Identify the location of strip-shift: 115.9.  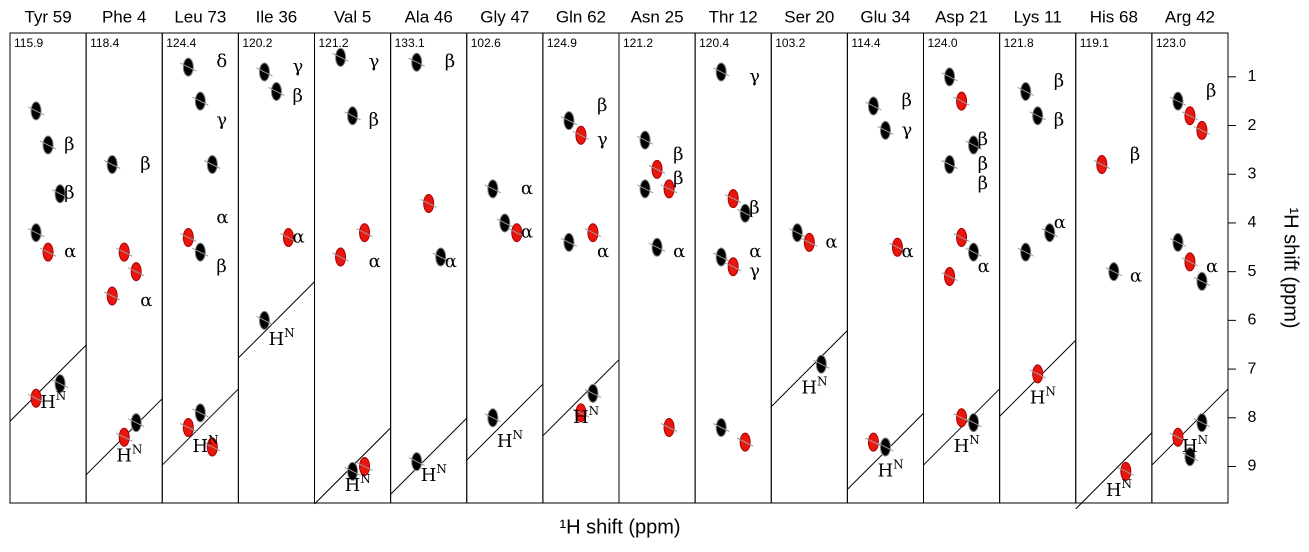
(28, 43).